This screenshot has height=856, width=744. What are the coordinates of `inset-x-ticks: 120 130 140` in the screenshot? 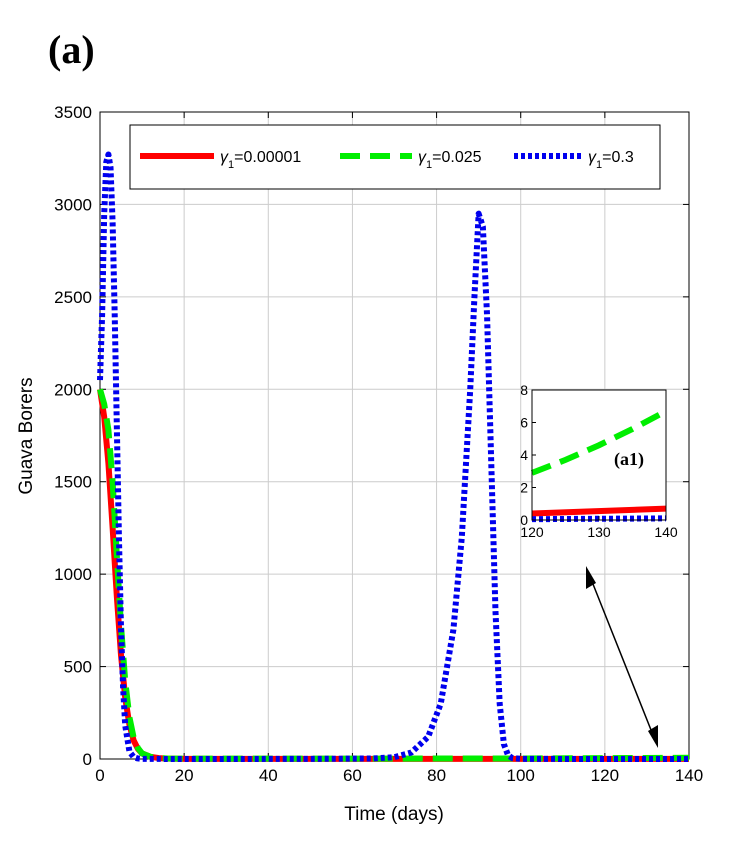 It's located at (599, 528).